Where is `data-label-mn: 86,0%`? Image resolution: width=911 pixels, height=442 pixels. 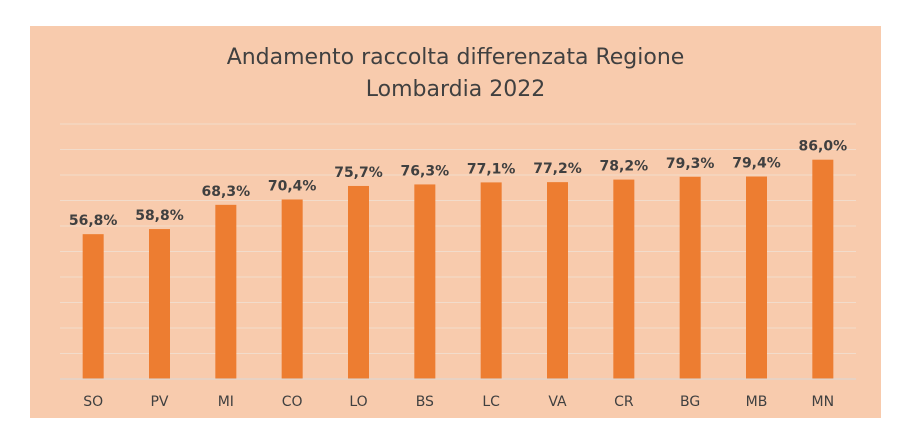
data-label-mn: 86,0% is located at coordinates (823, 147).